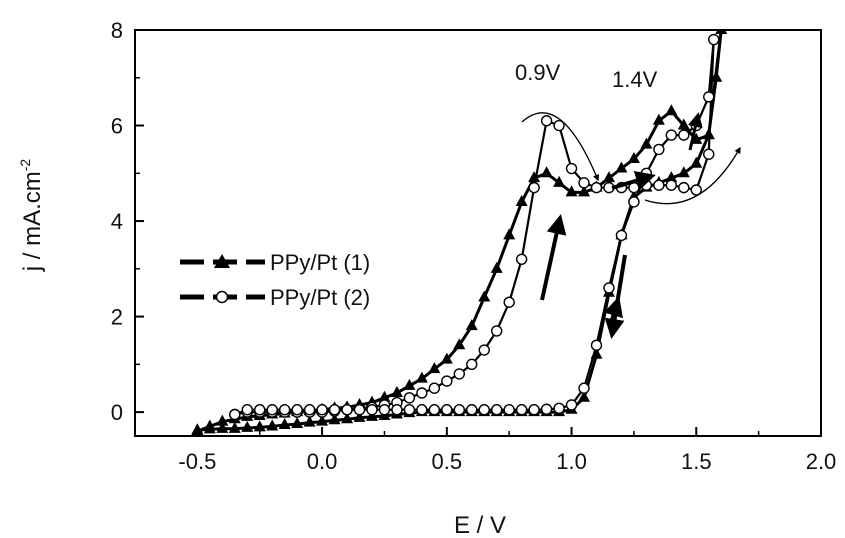  What do you see at coordinates (631, 225) in the screenshot?
I see `scan-direction-arrows` at bounding box center [631, 225].